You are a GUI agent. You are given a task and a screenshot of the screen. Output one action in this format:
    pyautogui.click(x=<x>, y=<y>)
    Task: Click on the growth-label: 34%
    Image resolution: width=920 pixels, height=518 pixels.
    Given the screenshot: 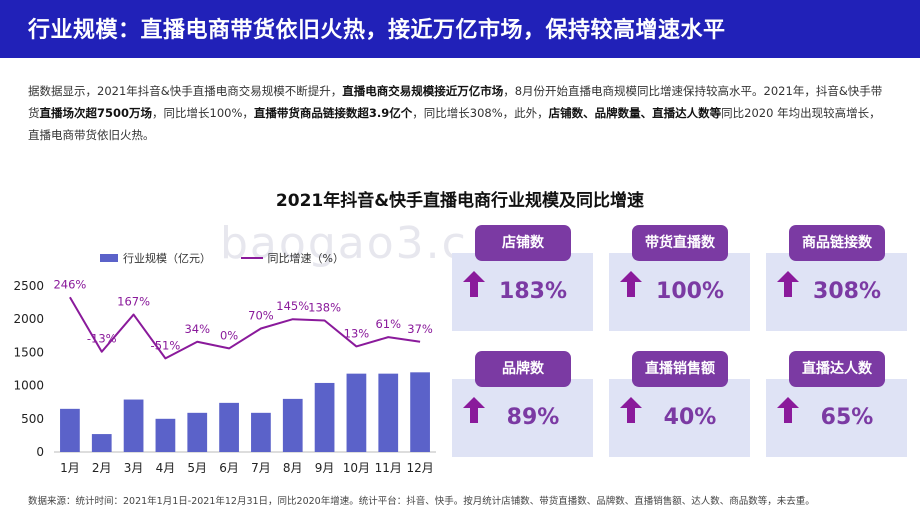 What is the action you would take?
    pyautogui.click(x=197, y=329)
    